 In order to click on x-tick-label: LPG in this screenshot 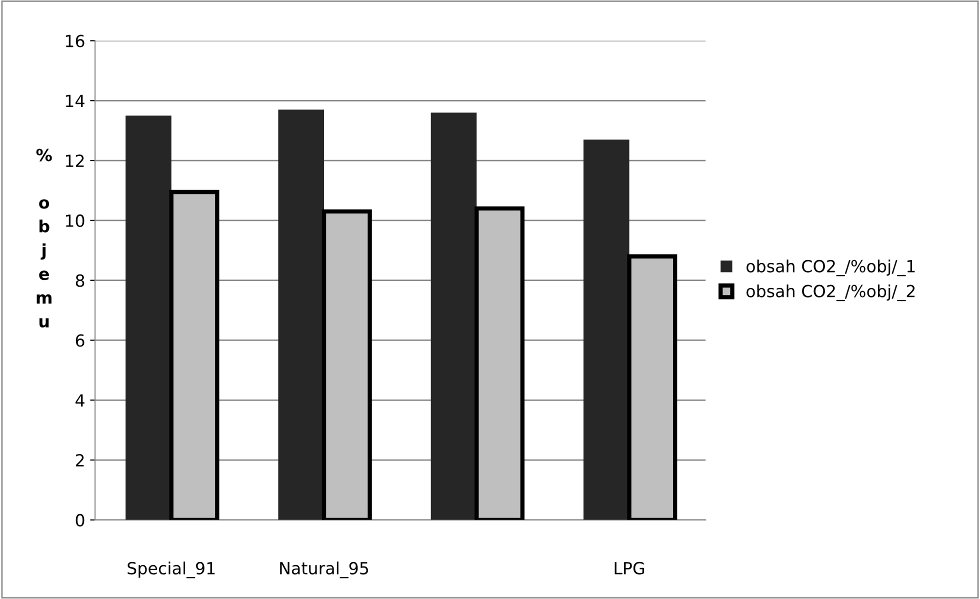, I will do `click(629, 568)`.